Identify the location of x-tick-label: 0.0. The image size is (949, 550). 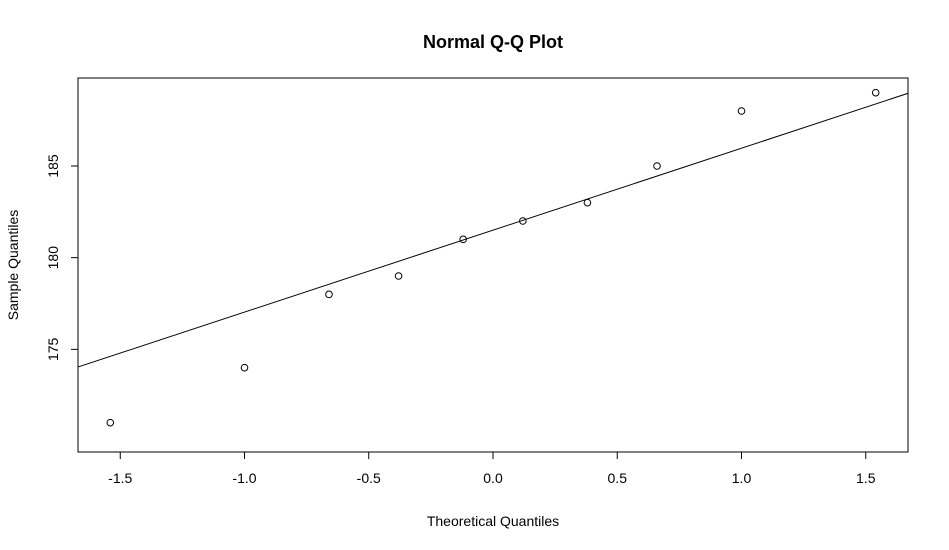
(493, 478).